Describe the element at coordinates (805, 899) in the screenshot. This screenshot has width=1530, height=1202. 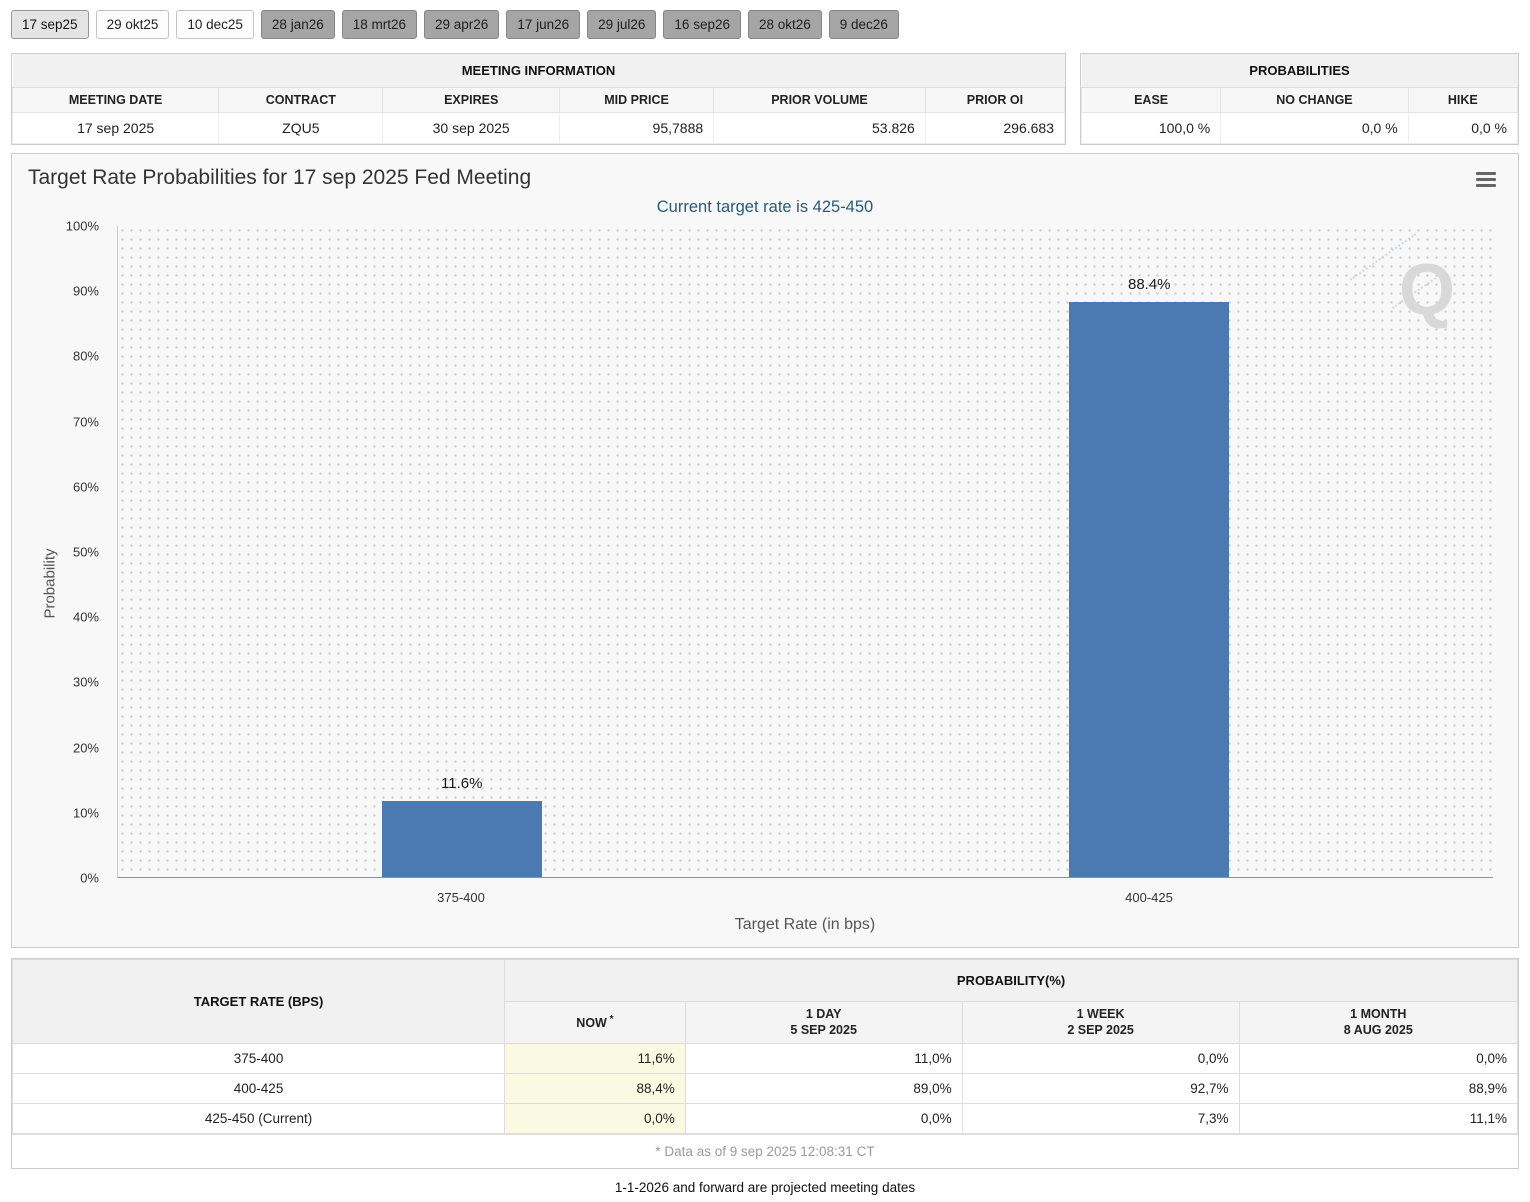
I see `x-axis-labels: 375-400 400-425` at that location.